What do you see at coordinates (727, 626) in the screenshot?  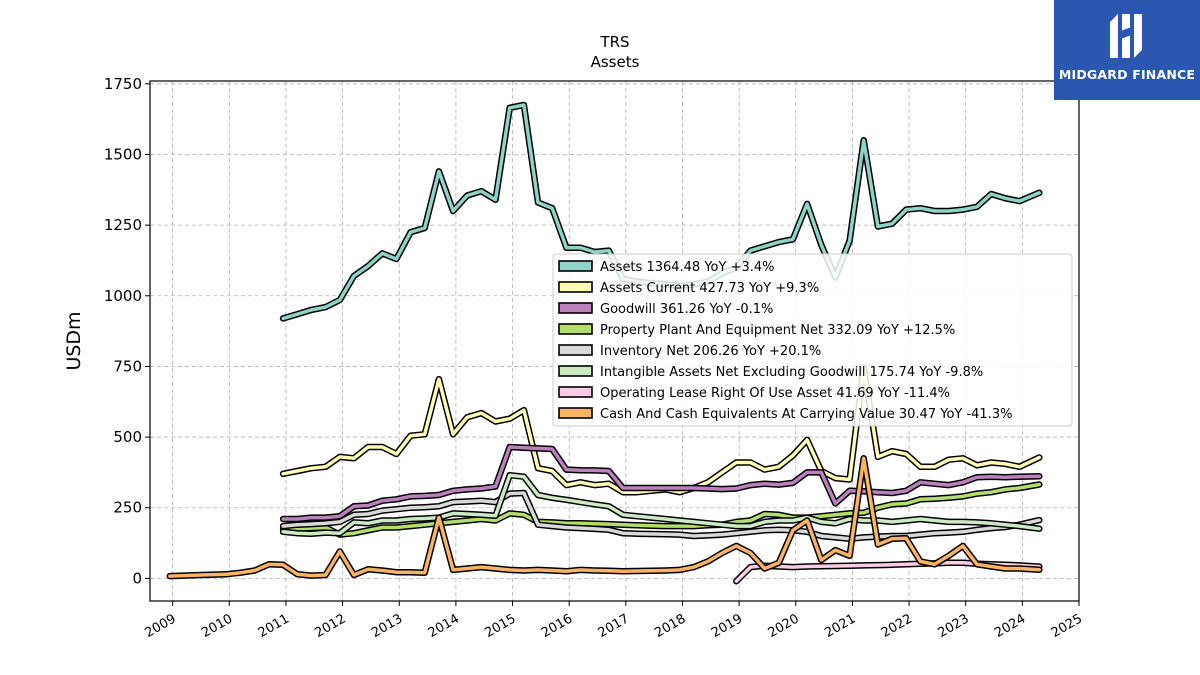 I see `x-tick-label: 2019` at bounding box center [727, 626].